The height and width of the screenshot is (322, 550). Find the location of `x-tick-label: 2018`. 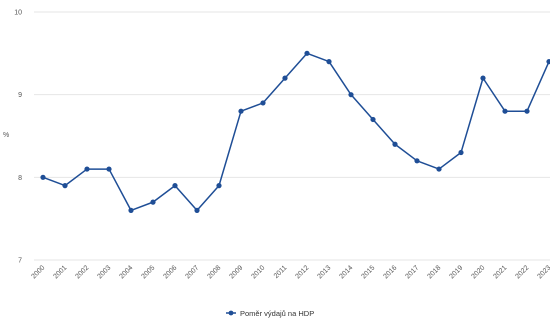

x-tick-label: 2018 is located at coordinates (434, 272).